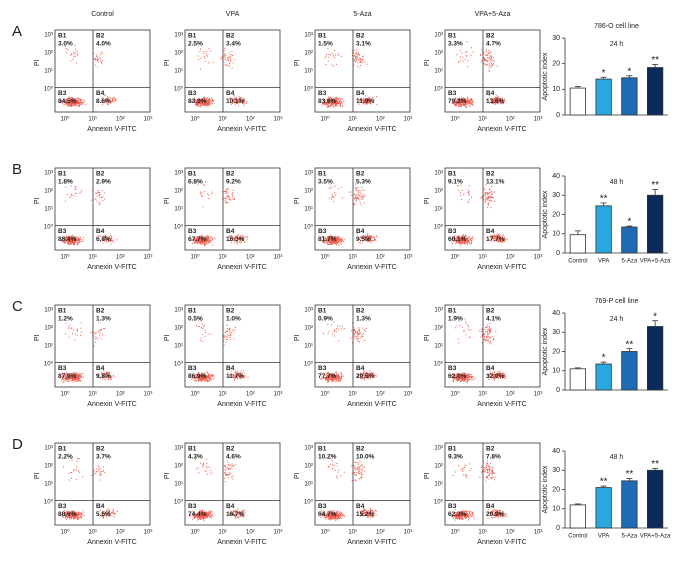  Describe the element at coordinates (495, 376) in the screenshot. I see `quadrant-percent: 32.0%` at that location.